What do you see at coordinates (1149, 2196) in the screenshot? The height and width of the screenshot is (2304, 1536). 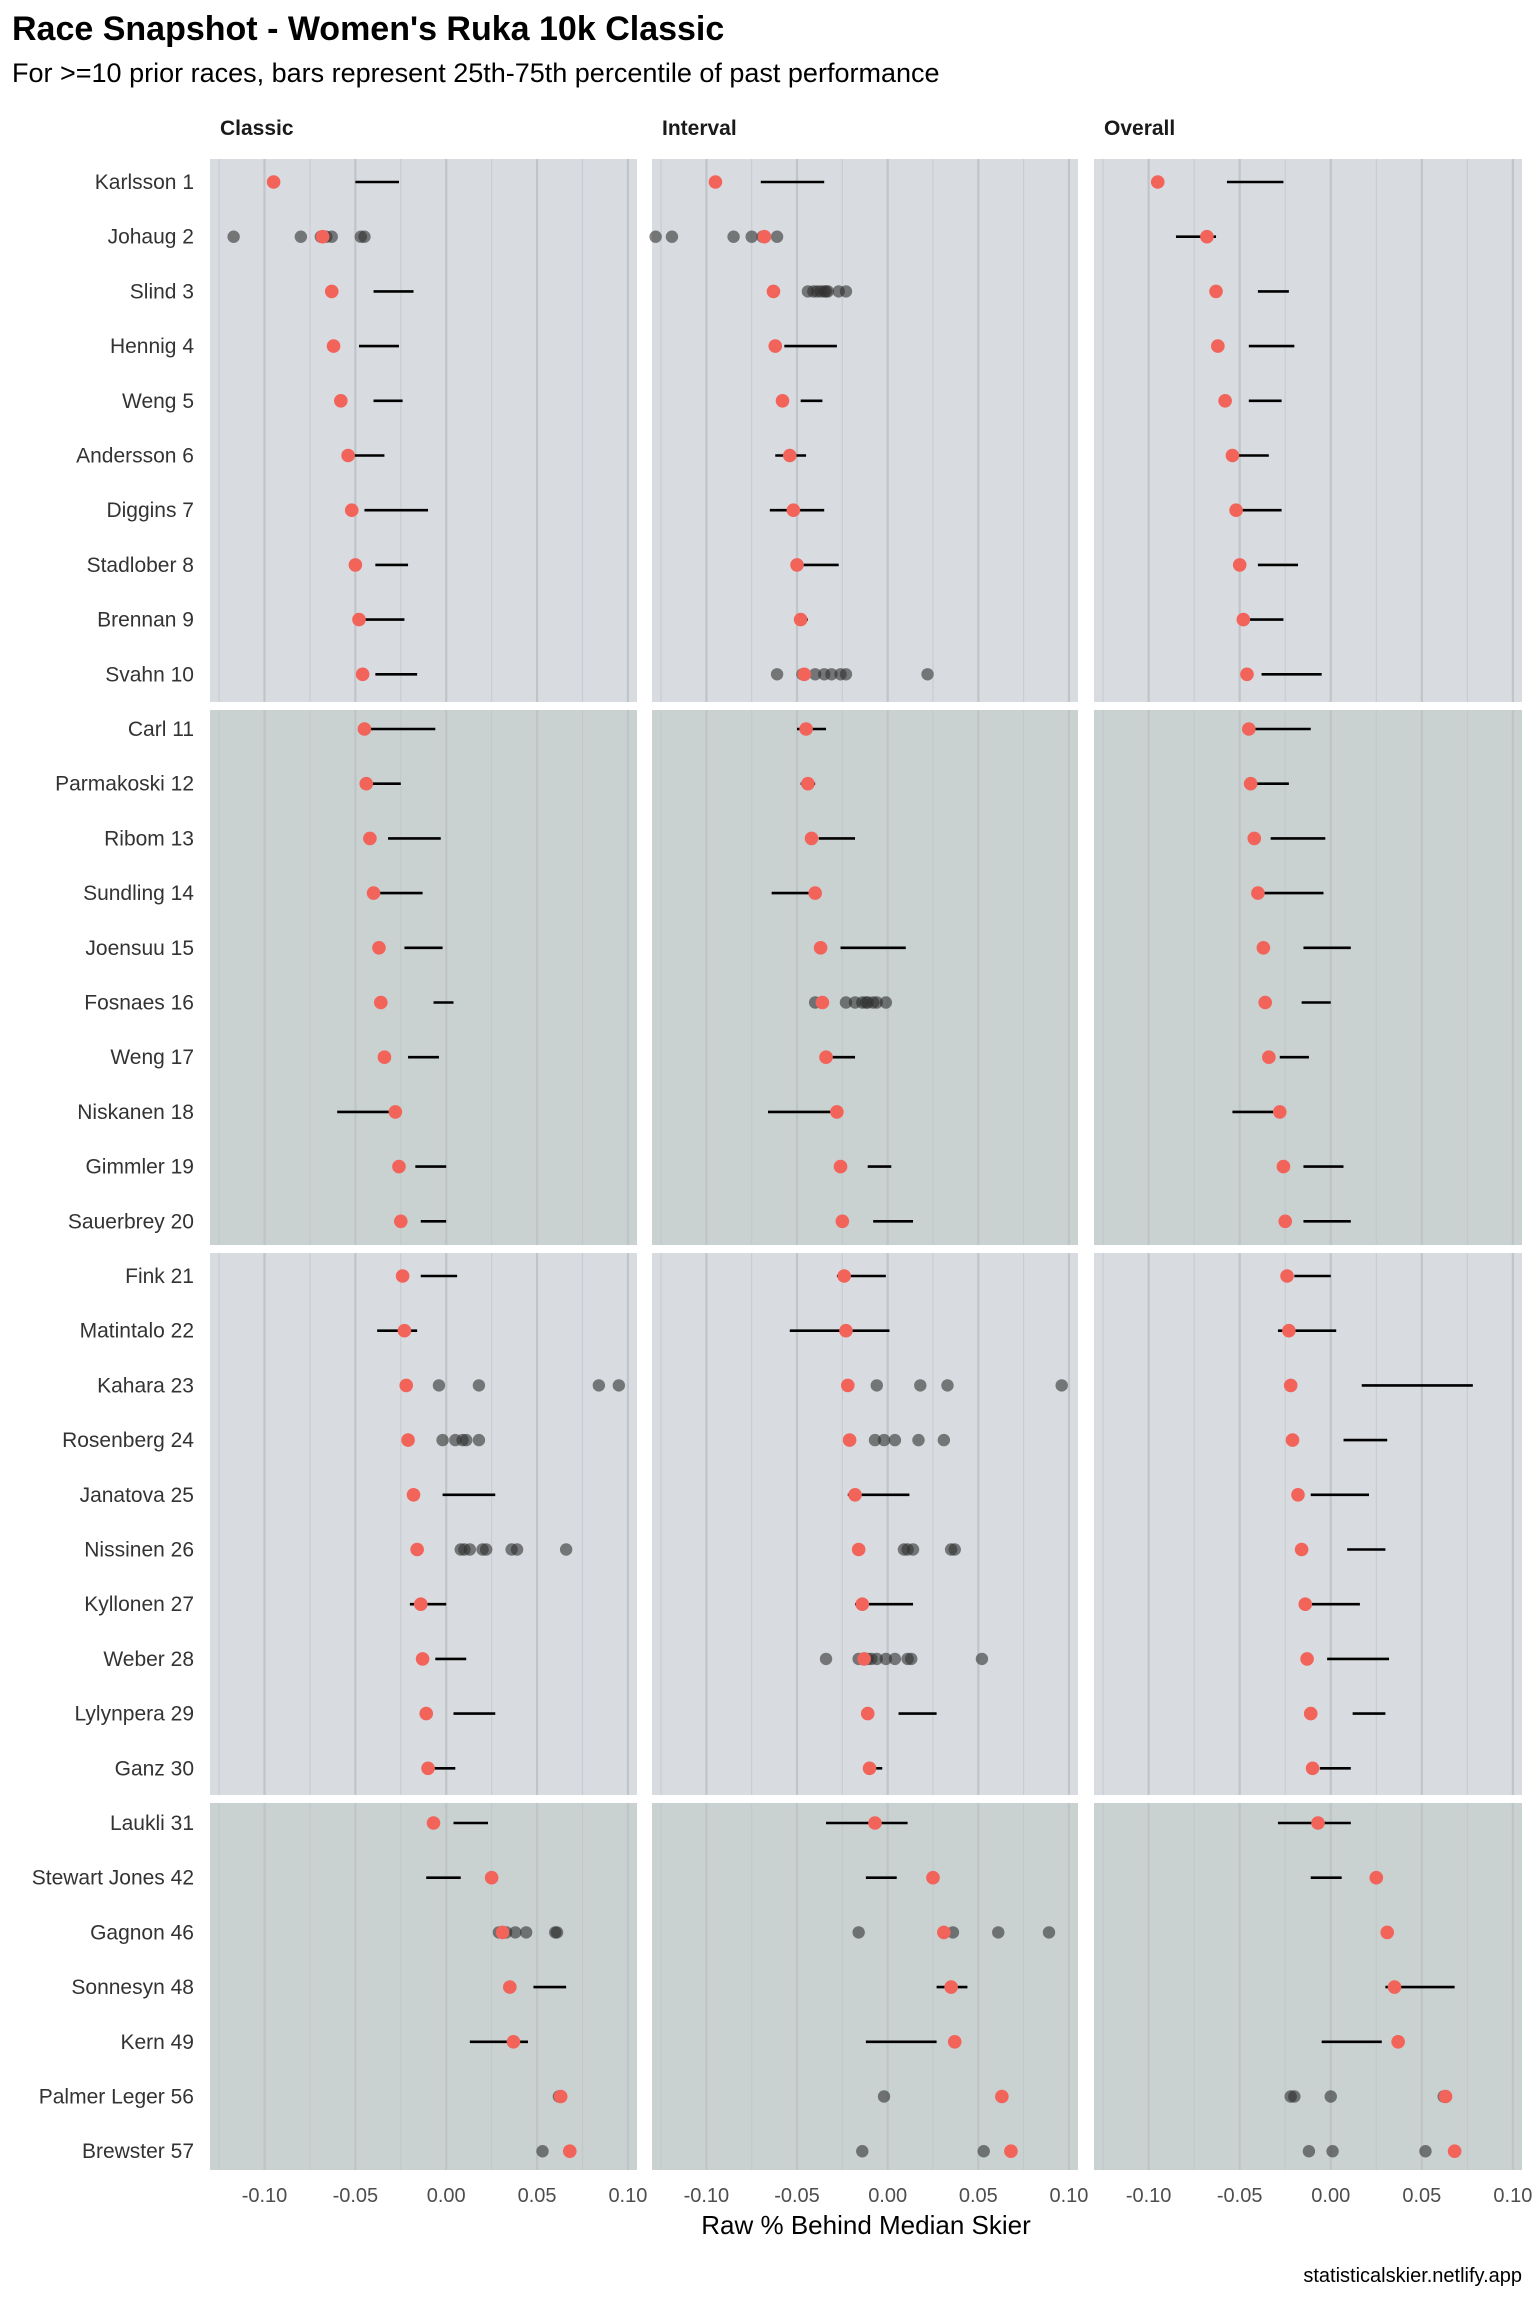 I see `x-tick-label: -0.10` at bounding box center [1149, 2196].